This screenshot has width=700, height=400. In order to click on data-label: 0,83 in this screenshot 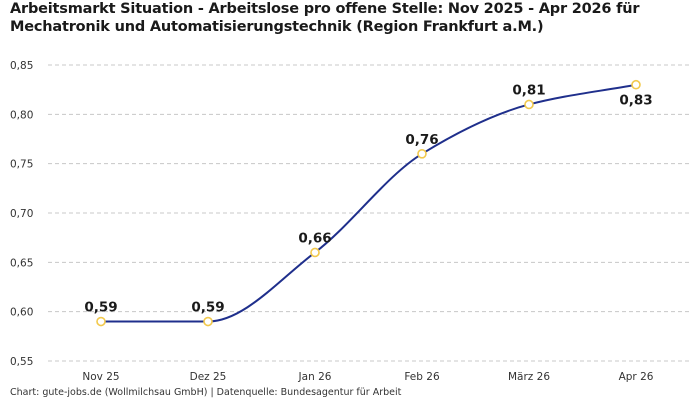, I will do `click(635, 101)`.